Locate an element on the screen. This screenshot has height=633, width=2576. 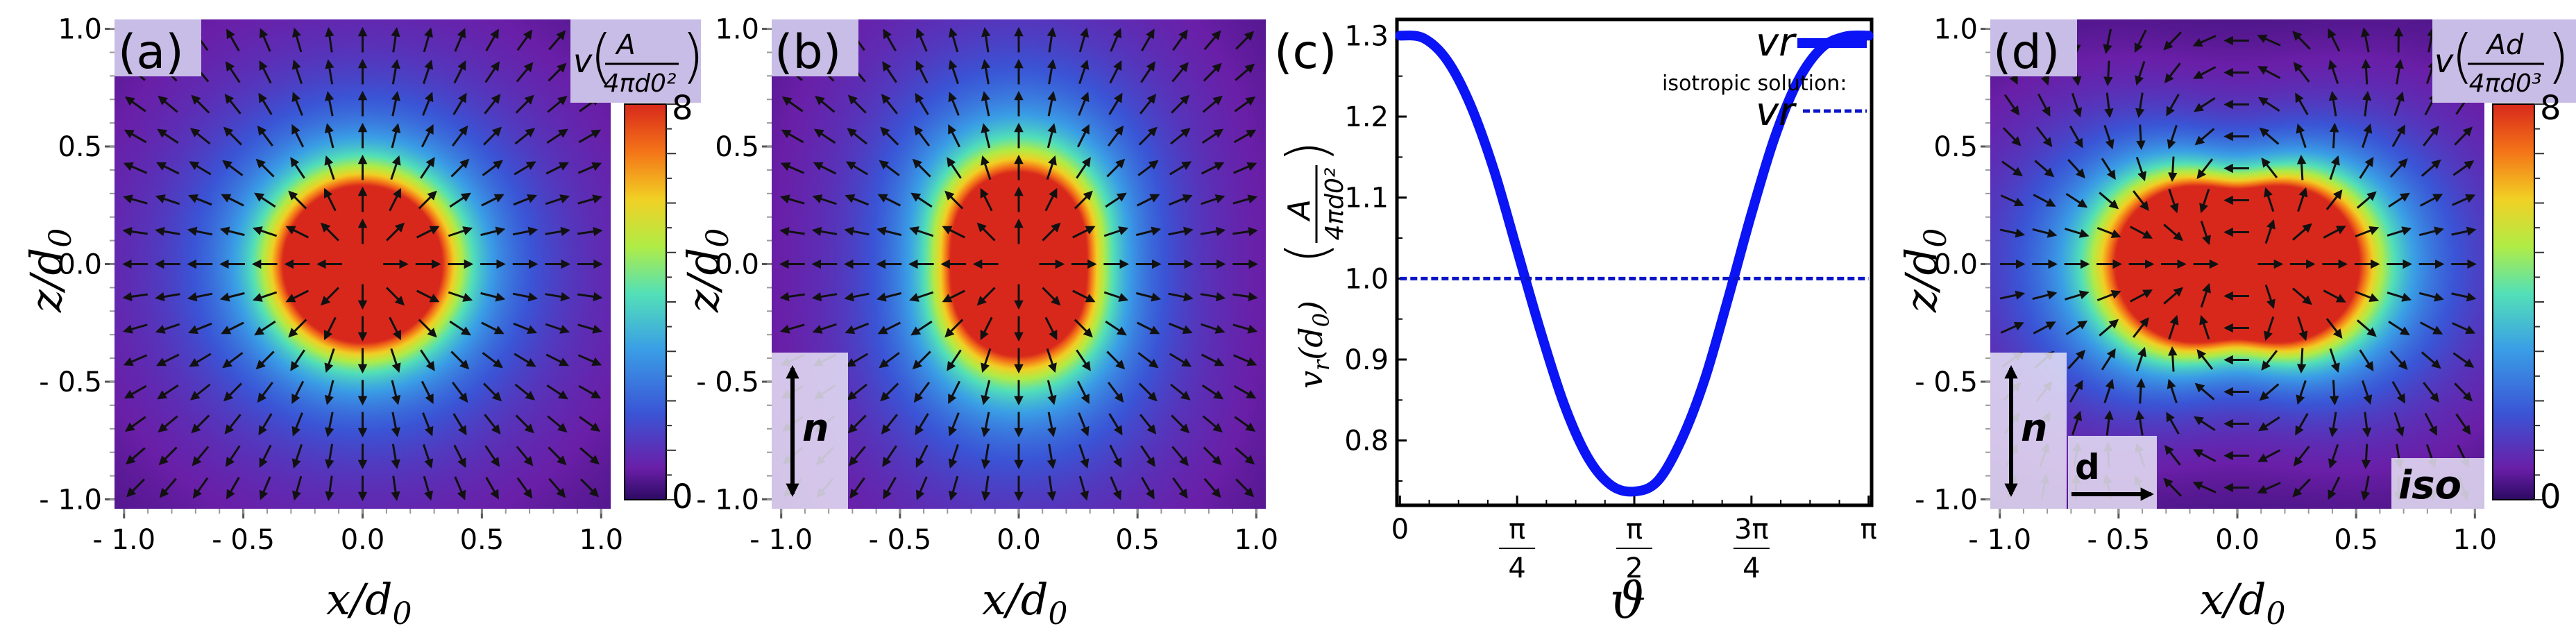
c-y-tick-label: 0.8 is located at coordinates (1367, 441).